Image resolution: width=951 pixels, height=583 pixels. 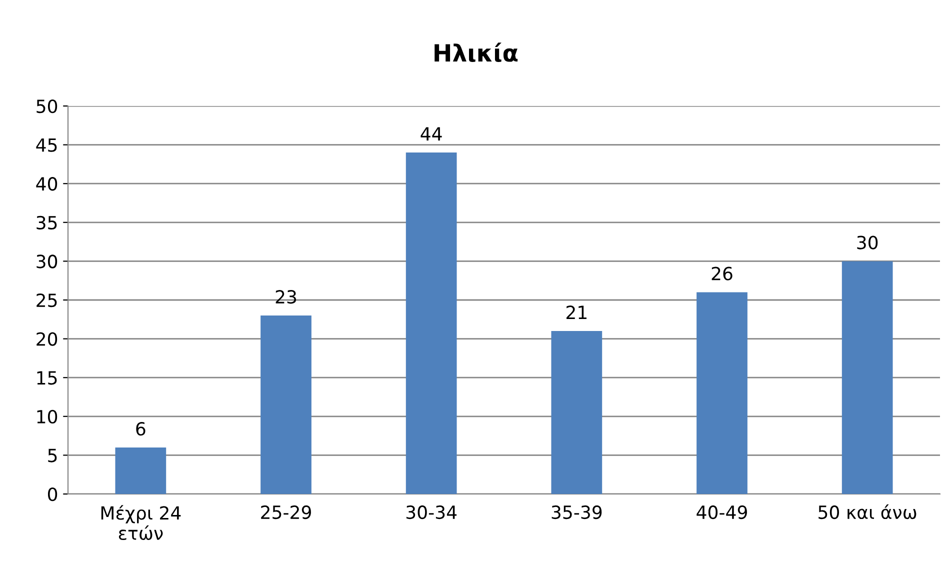 What do you see at coordinates (47, 106) in the screenshot?
I see `y-tick-label: 50` at bounding box center [47, 106].